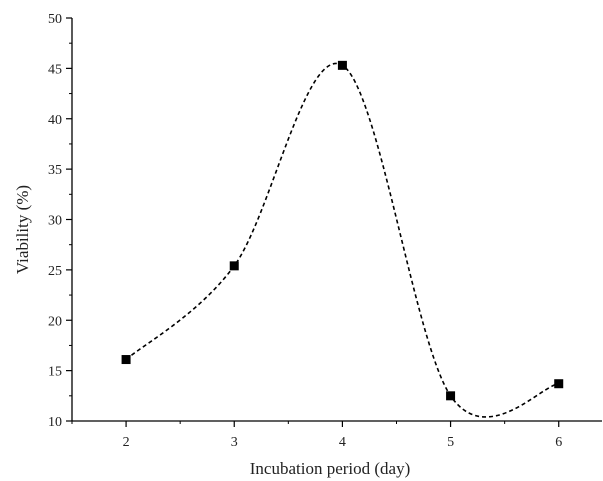 This screenshot has height=481, width=603. Describe the element at coordinates (342, 442) in the screenshot. I see `x-tick-label: 4` at that location.